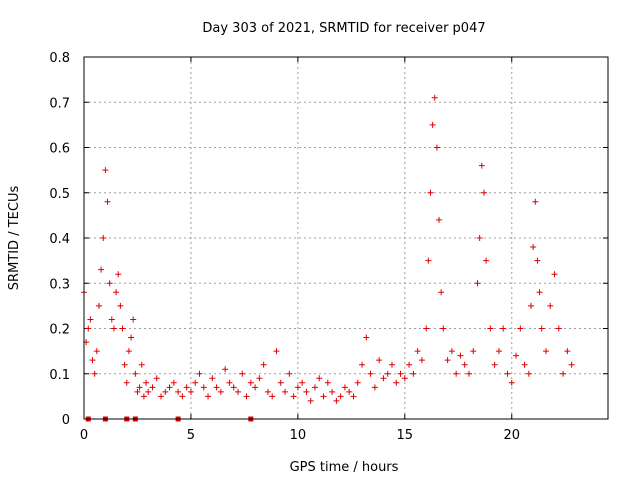 The width and height of the screenshot is (640, 480). I want to click on y-tick-label: 0.2, so click(59, 330).